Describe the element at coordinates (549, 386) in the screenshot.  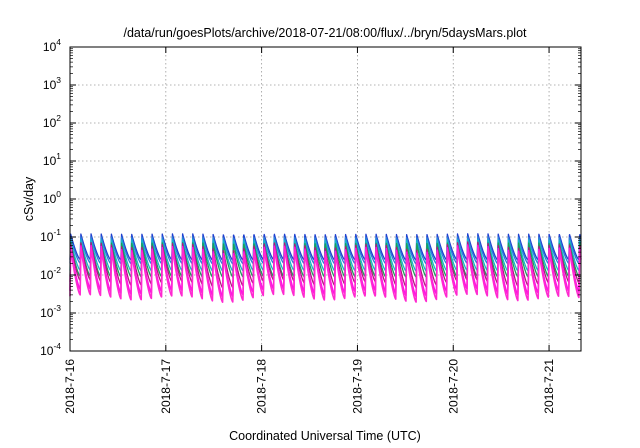
I see `x-tick-label: 2018-7-21` at that location.